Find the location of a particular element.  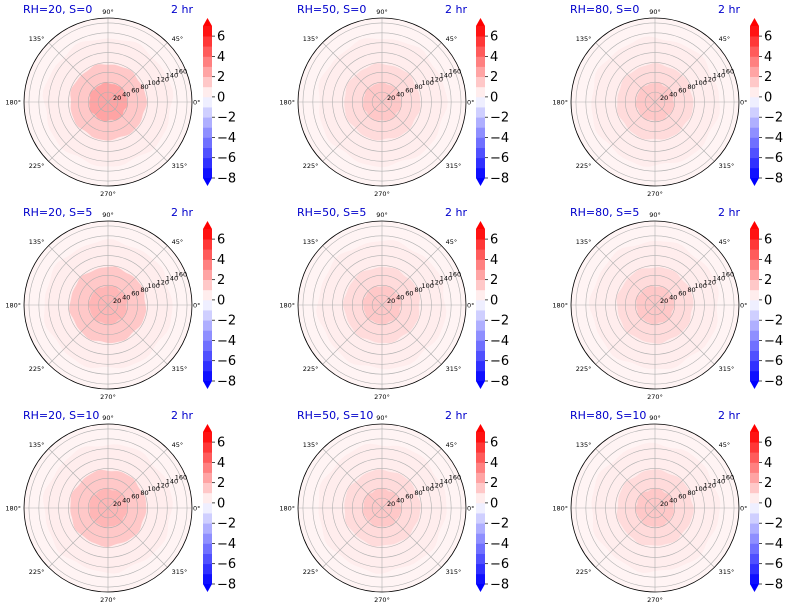

colorbar-tick-label: 6 is located at coordinates (768, 37).